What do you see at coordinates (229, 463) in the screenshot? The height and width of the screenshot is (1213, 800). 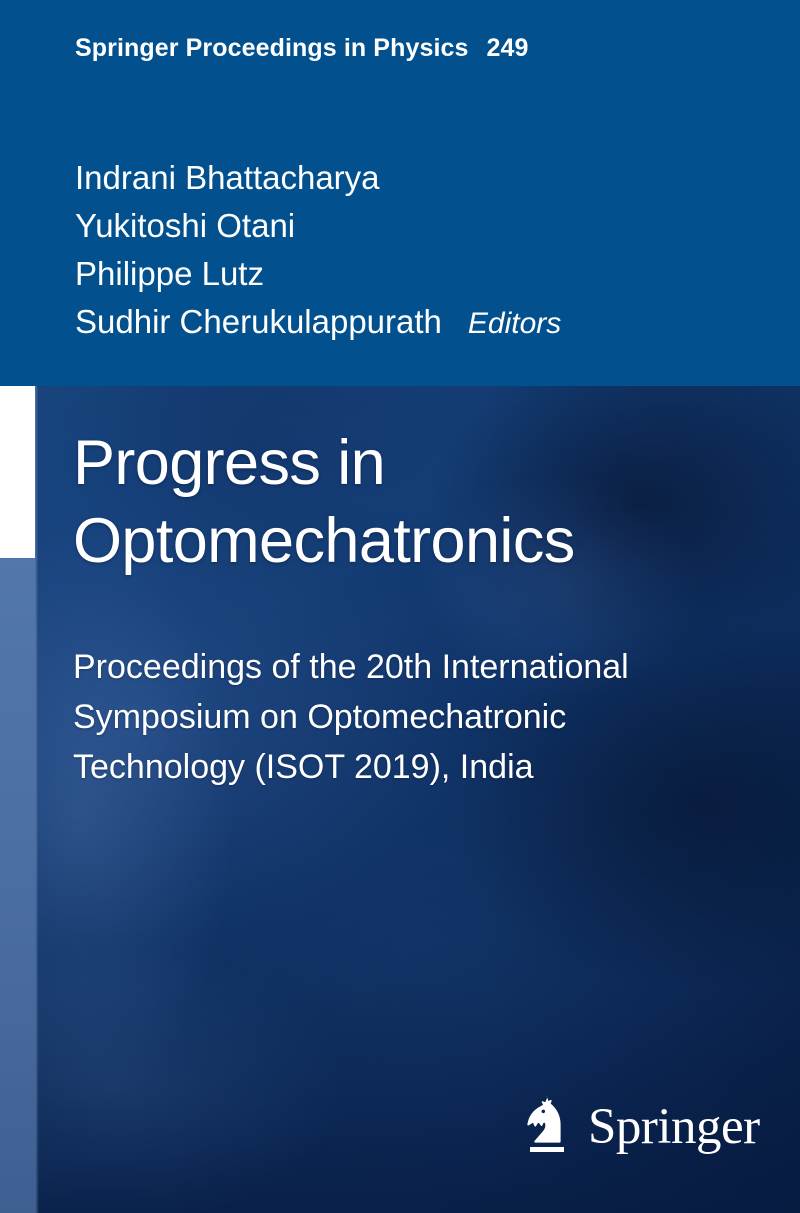 I see `title-line-1: Progress in` at bounding box center [229, 463].